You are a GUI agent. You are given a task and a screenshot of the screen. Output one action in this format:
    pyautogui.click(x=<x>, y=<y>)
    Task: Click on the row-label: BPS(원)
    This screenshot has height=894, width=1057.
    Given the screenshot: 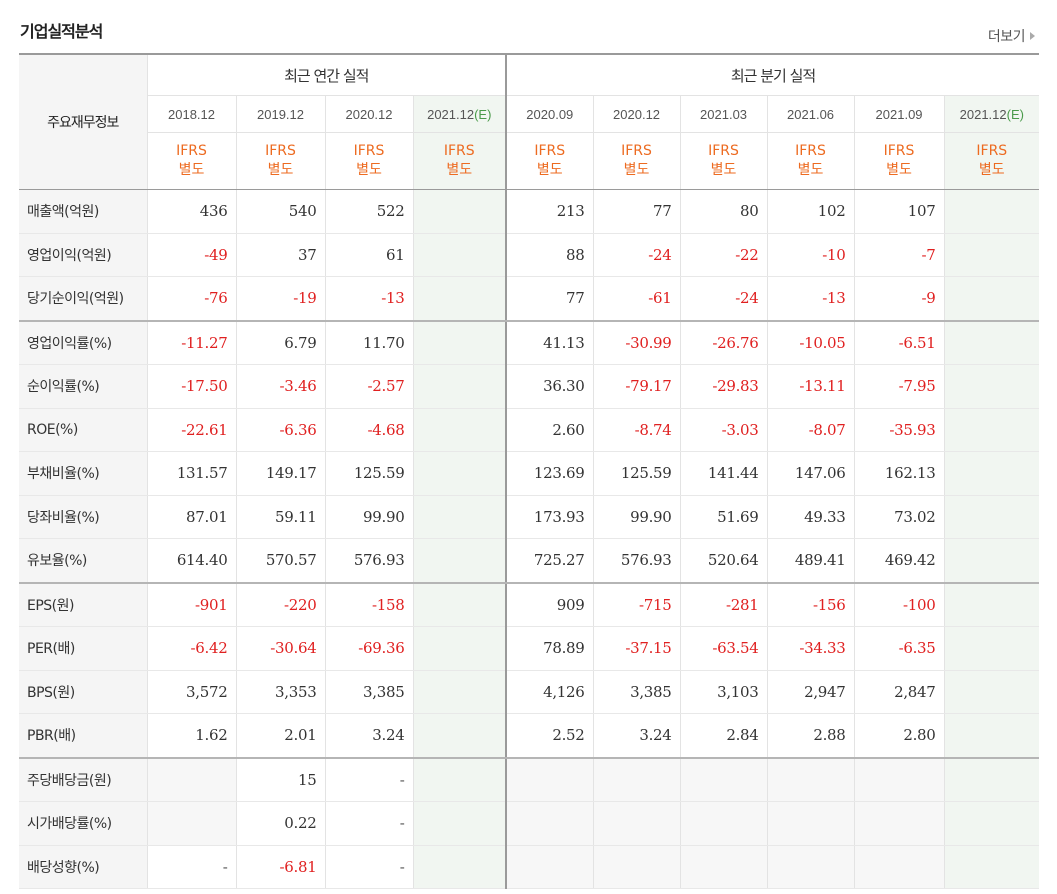 What is the action you would take?
    pyautogui.click(x=83, y=692)
    